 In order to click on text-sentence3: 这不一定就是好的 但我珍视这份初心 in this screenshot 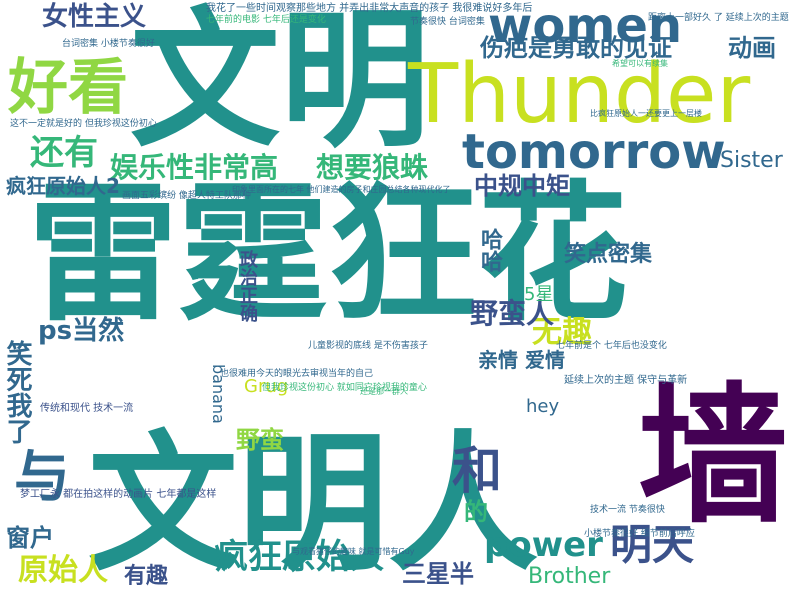, I will do `click(83, 124)`.